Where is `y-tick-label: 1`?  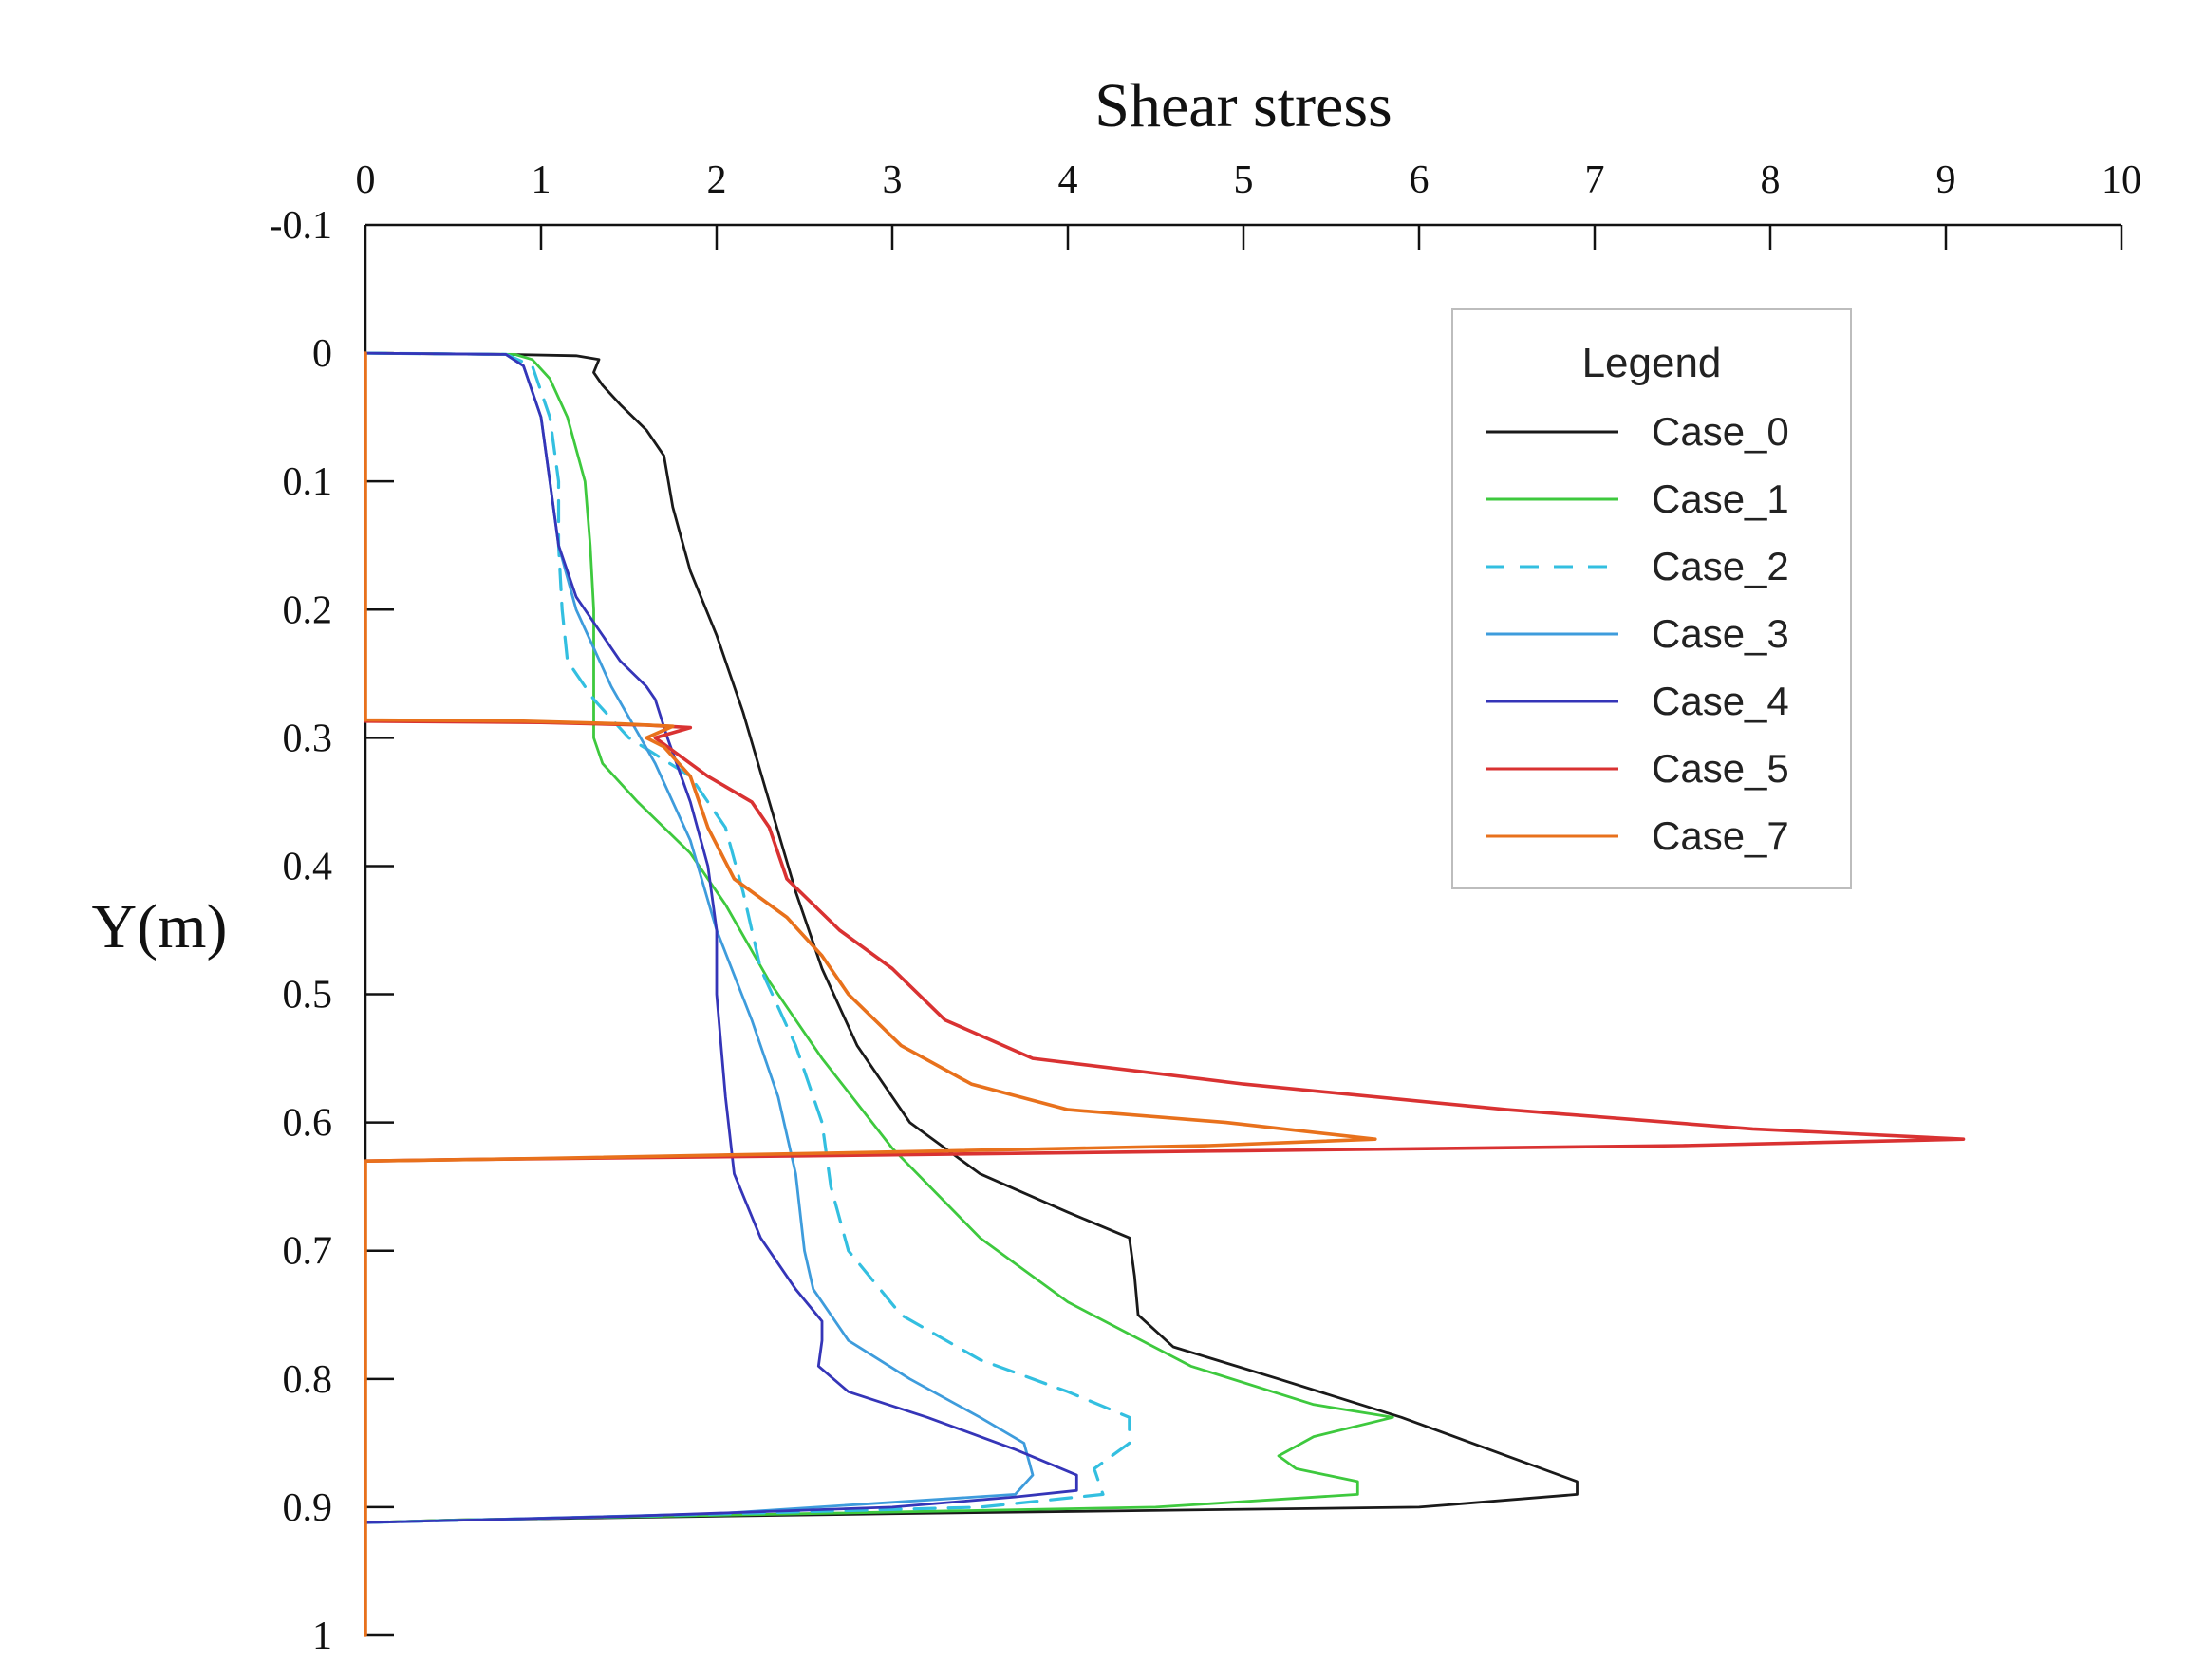 y-tick-label: 1 is located at coordinates (322, 1636).